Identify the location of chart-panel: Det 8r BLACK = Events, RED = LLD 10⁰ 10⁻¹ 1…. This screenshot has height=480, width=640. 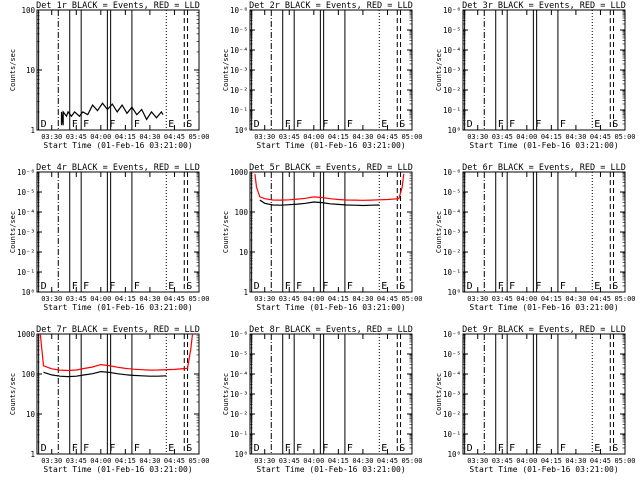
(322, 399).